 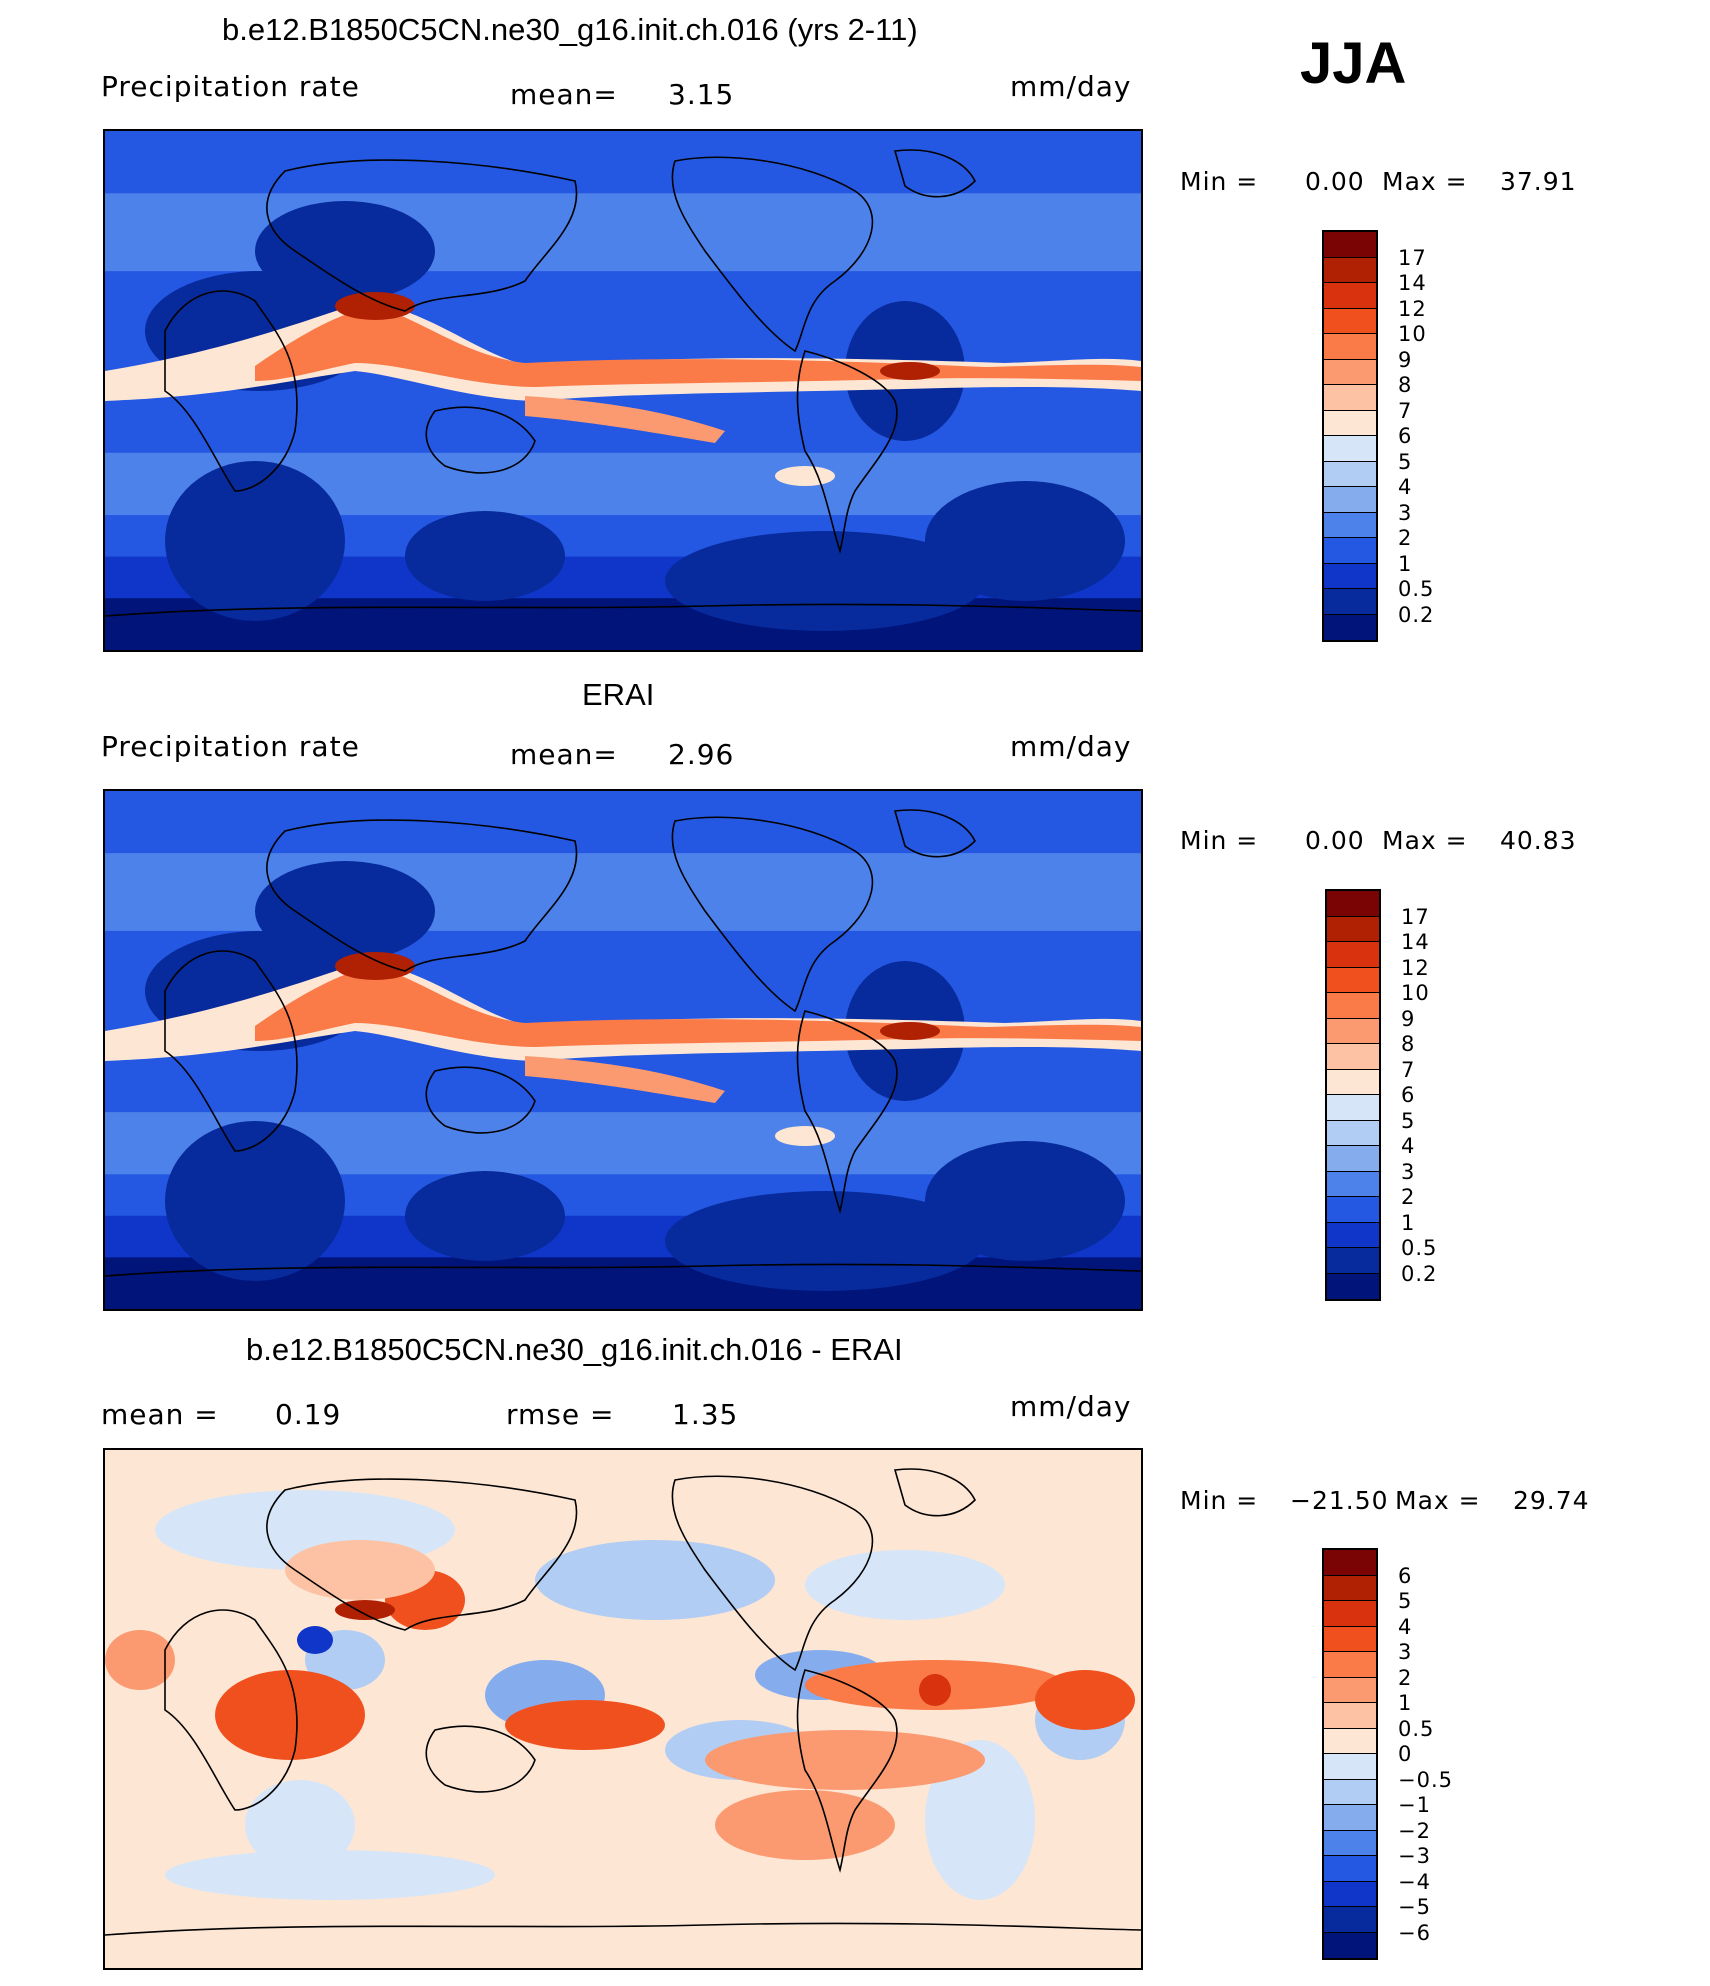 I want to click on colorbar-tick-label: 7, so click(x=1408, y=1069).